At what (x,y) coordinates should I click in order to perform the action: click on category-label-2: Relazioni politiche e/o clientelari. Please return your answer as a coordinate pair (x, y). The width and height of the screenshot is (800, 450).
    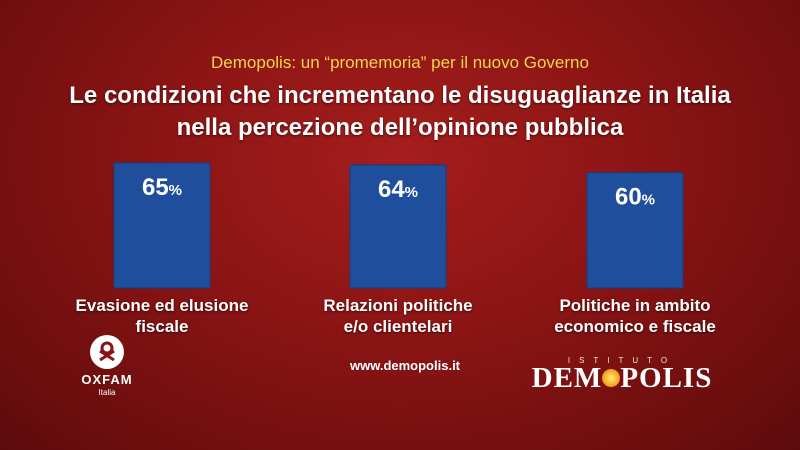
    Looking at the image, I should click on (398, 316).